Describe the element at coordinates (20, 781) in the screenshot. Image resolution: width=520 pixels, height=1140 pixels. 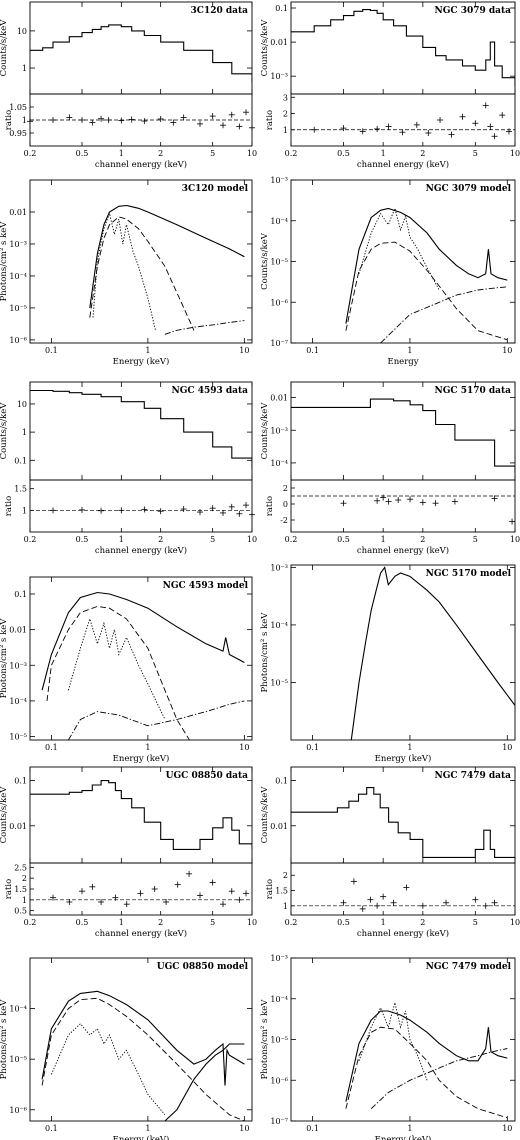
I see `y-tick-label: 0.1` at that location.